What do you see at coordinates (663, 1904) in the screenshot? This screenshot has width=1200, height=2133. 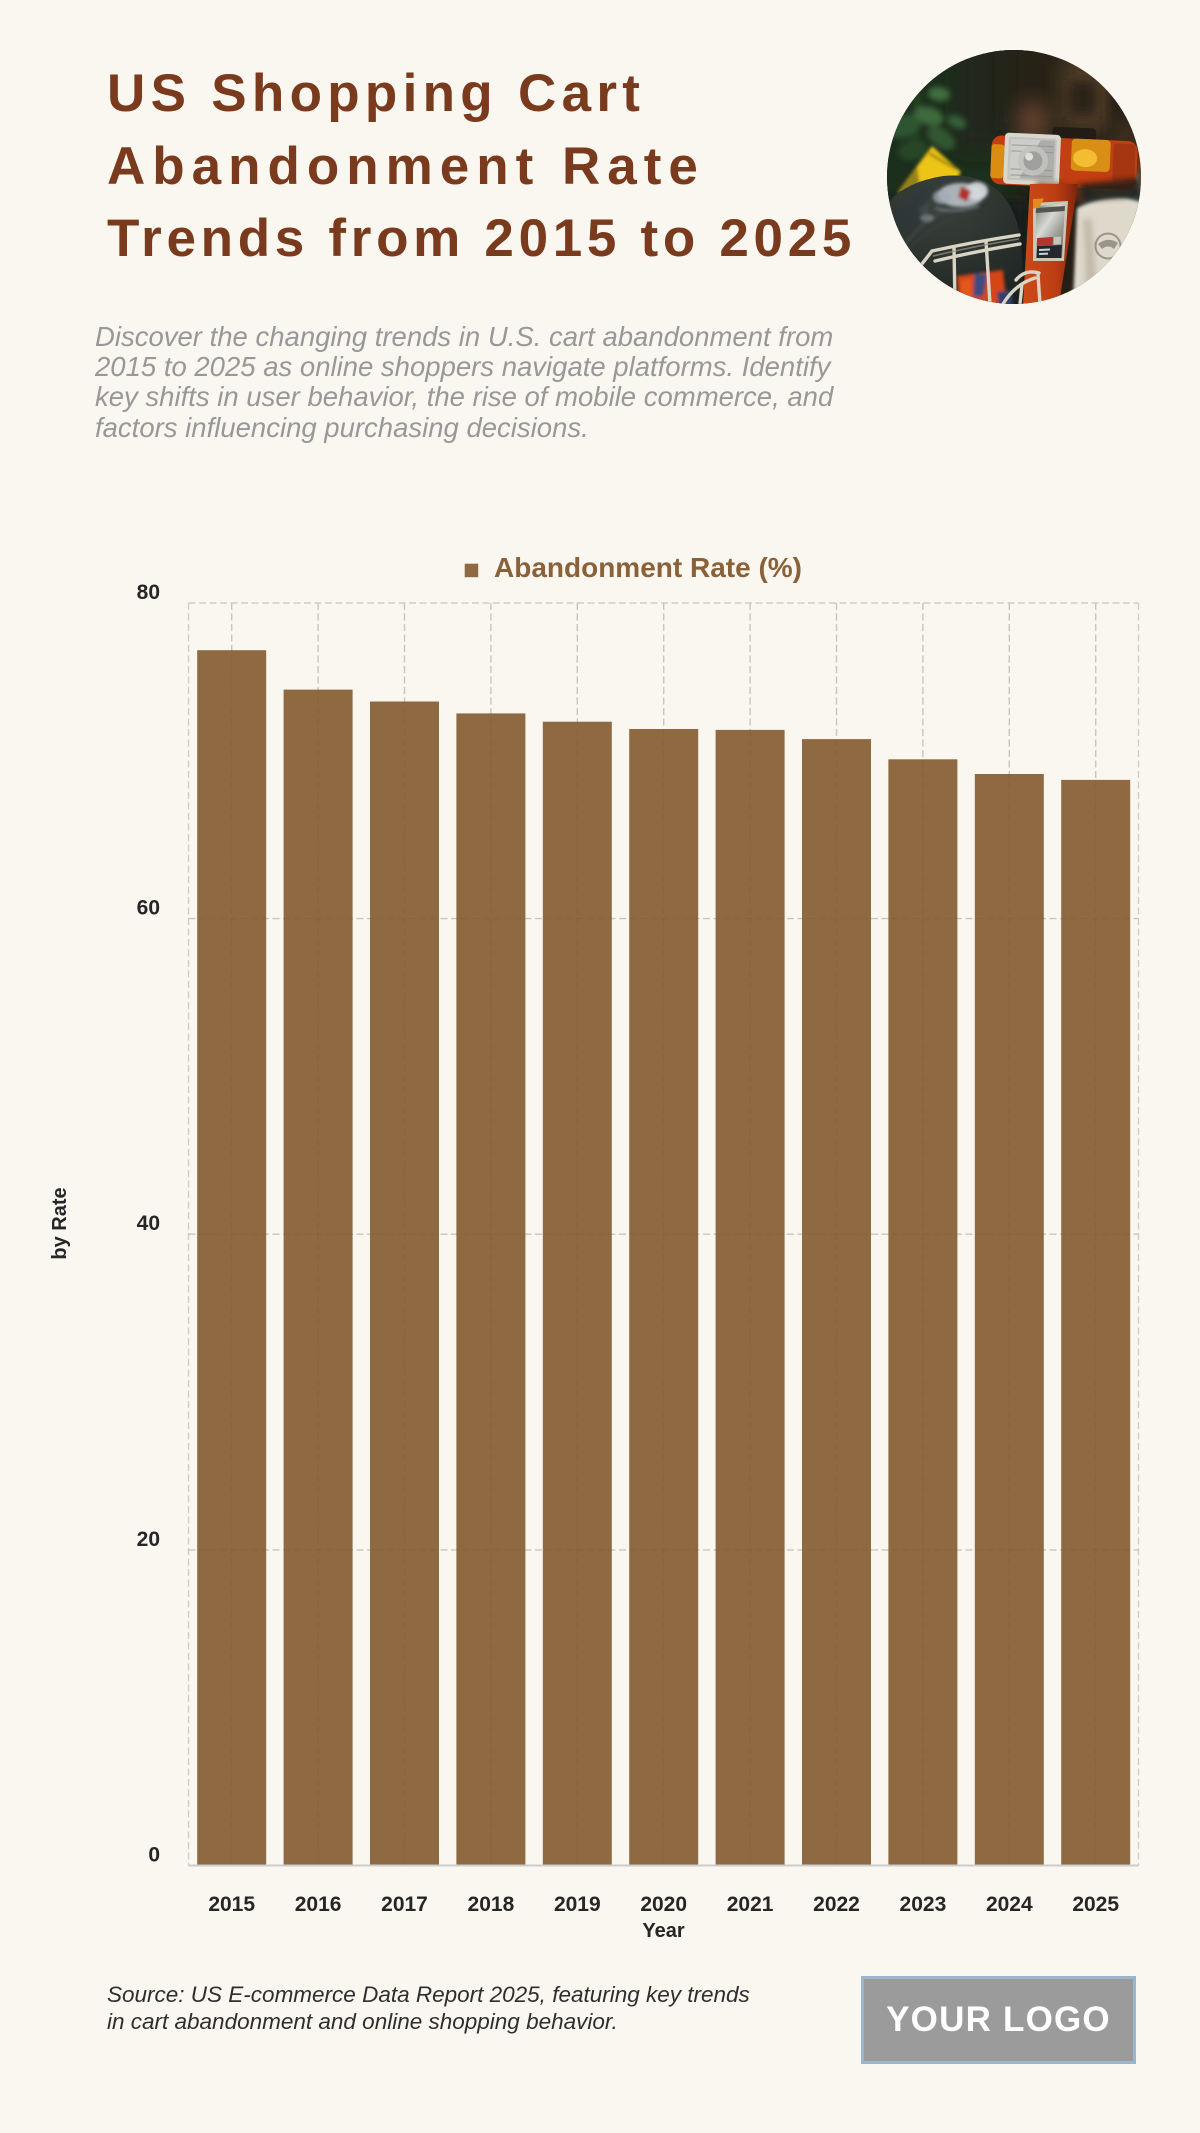 I see `svg-text: 2020` at bounding box center [663, 1904].